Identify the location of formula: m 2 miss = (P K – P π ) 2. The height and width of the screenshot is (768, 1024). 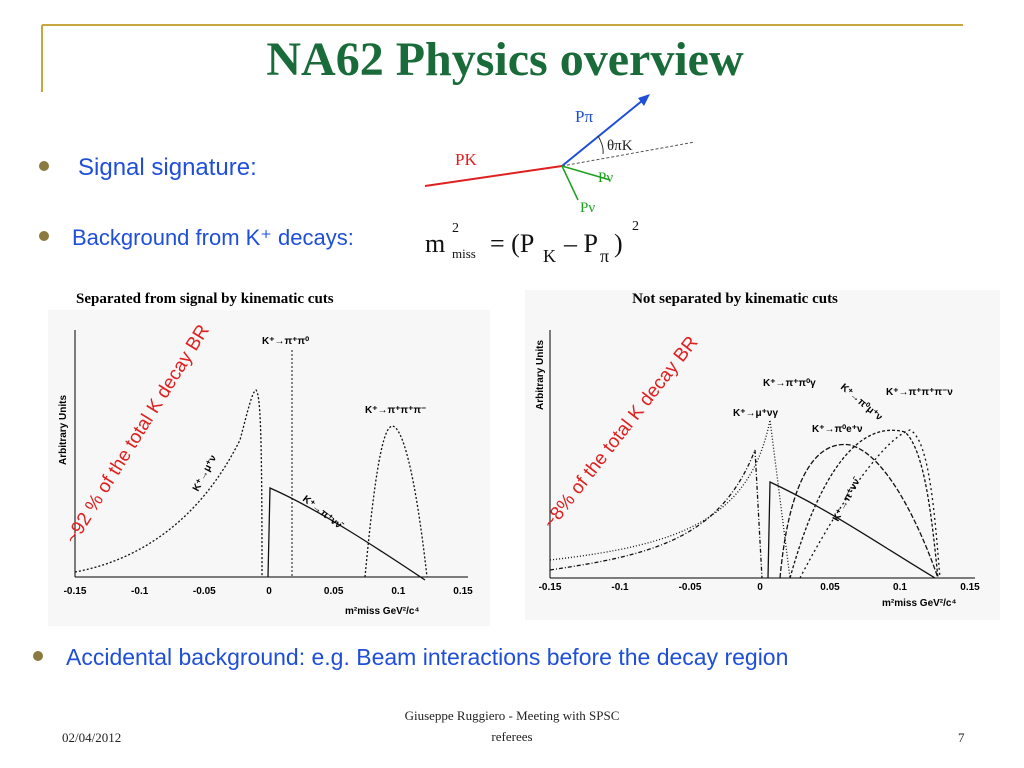
(532, 242).